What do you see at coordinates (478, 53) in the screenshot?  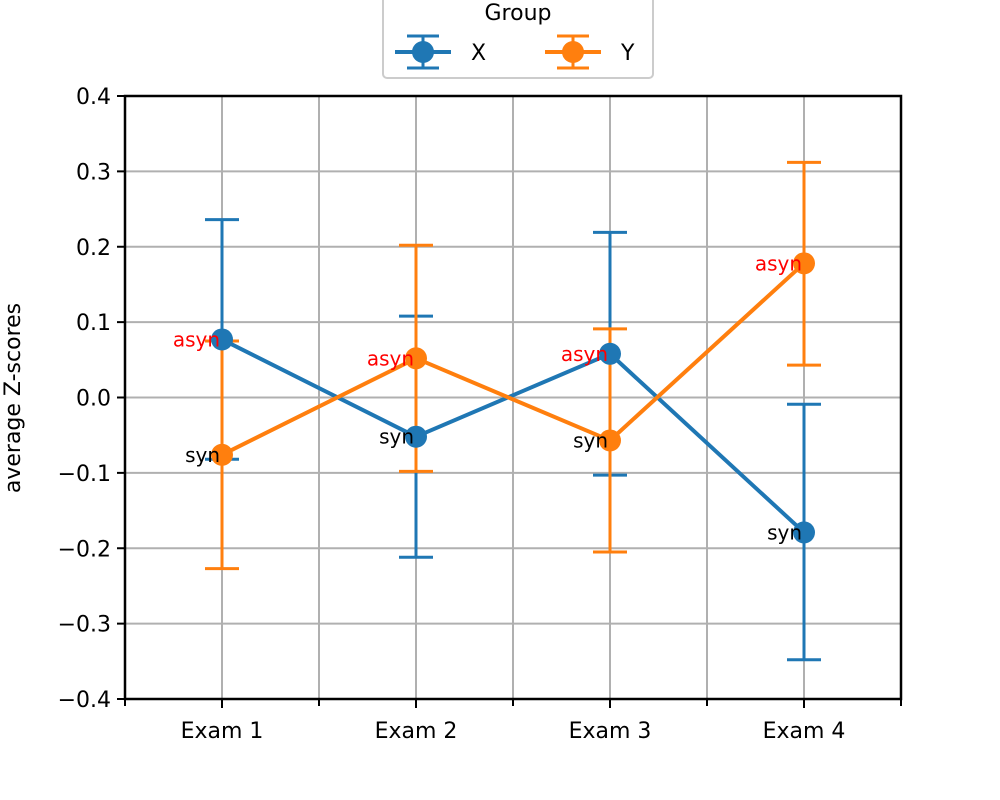 I see `legend-label-X: X` at bounding box center [478, 53].